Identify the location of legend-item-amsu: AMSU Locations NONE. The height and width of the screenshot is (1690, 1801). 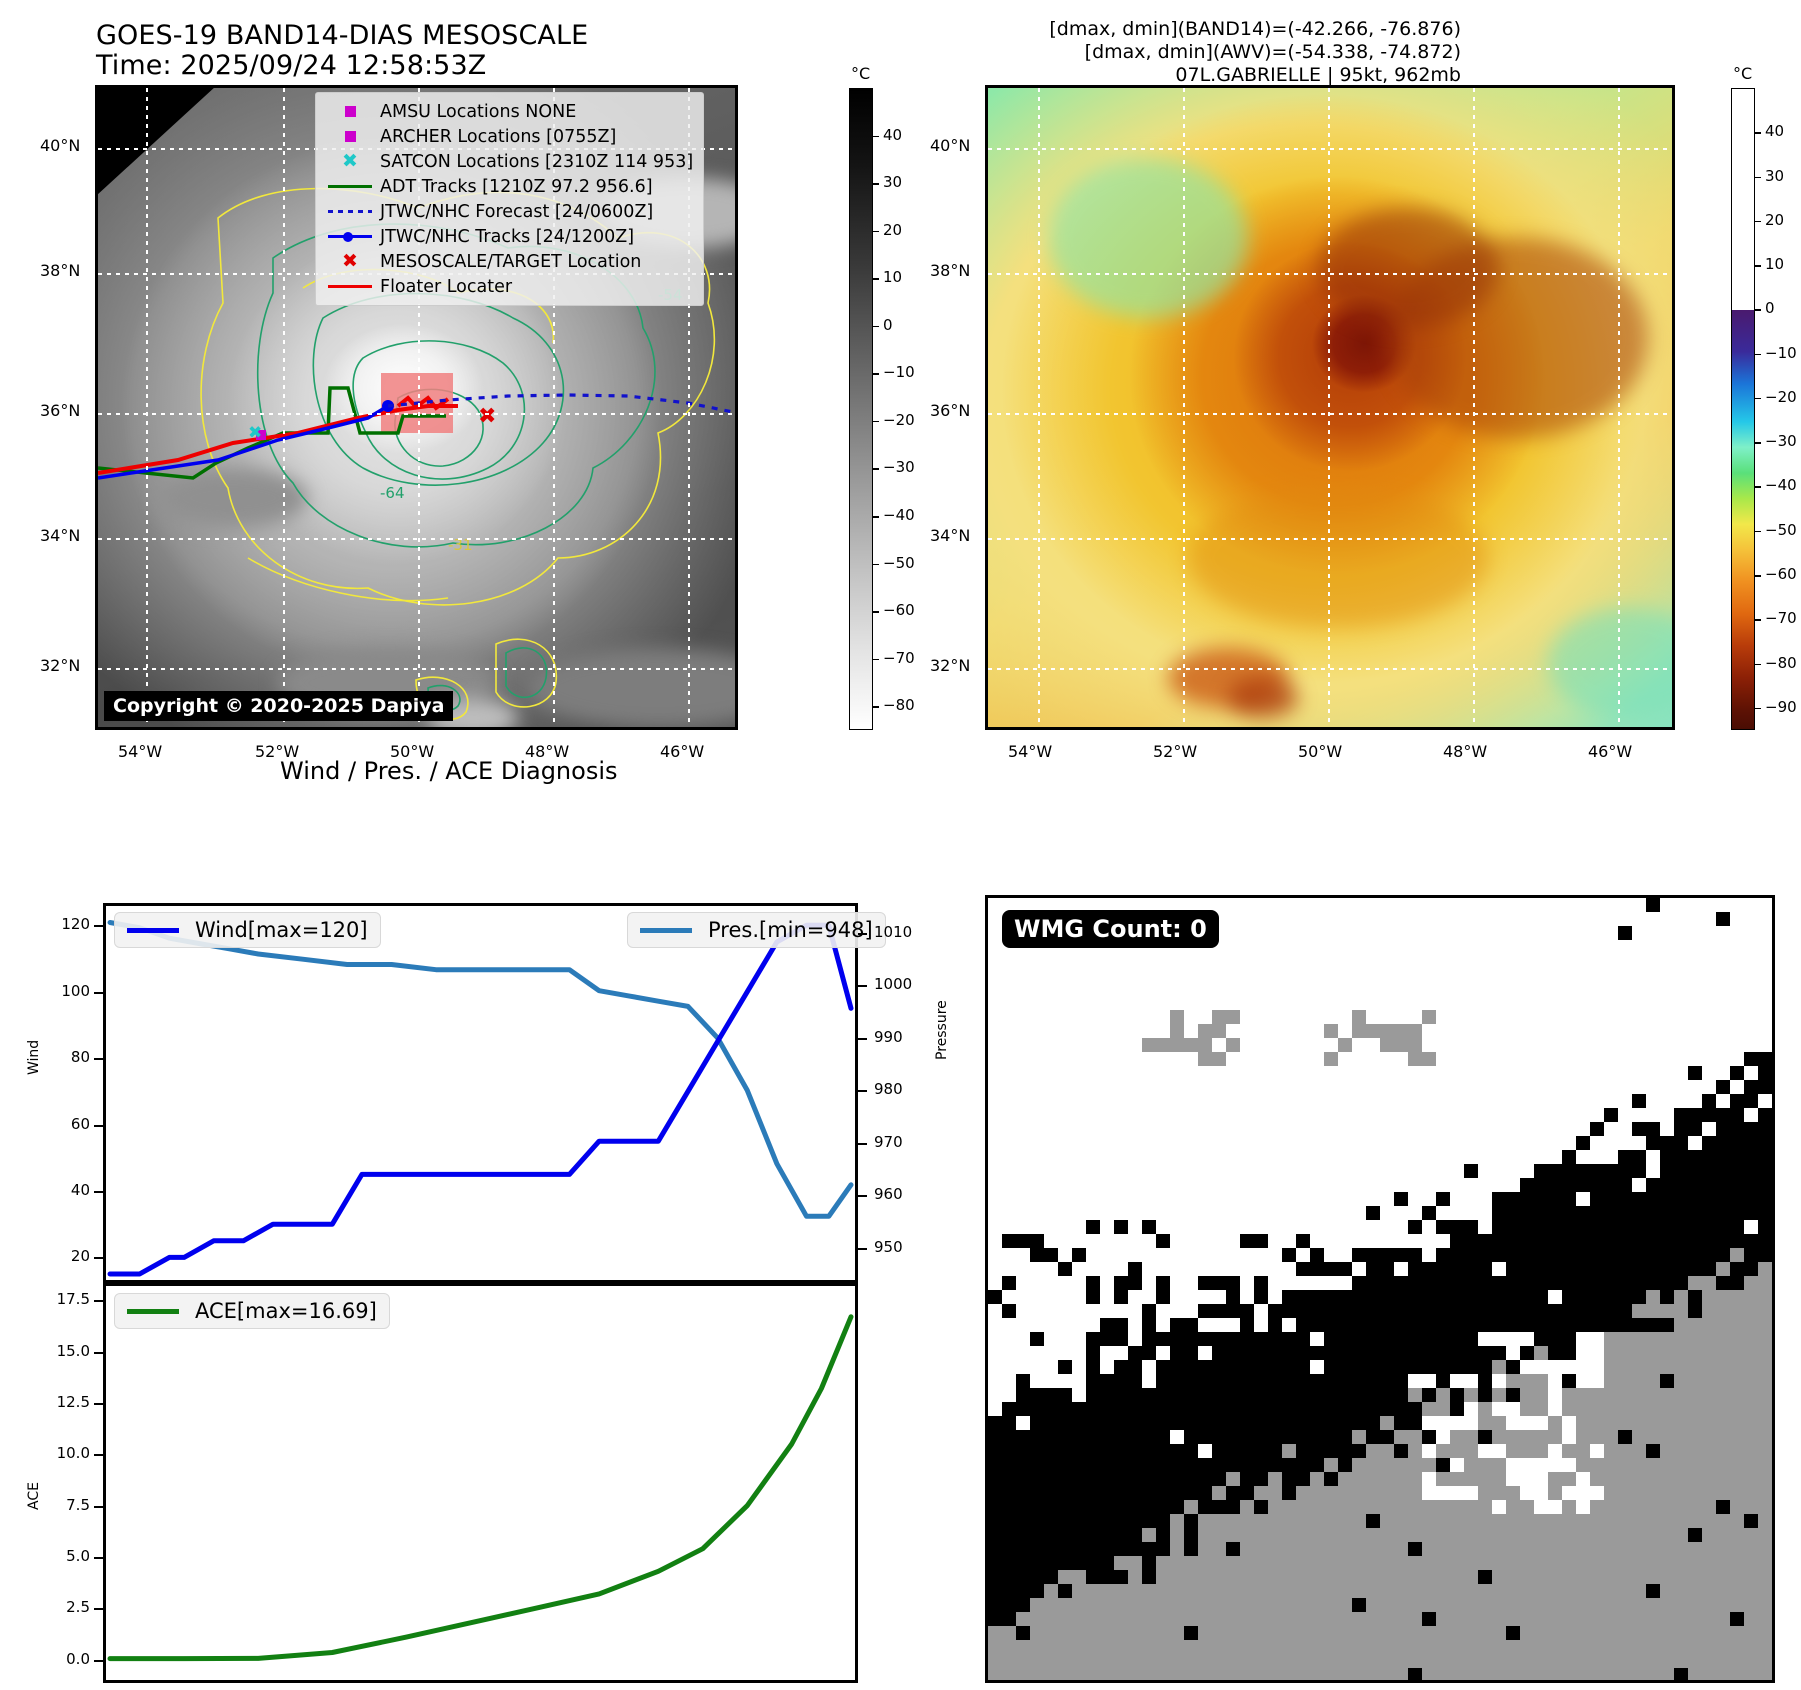
(508, 111).